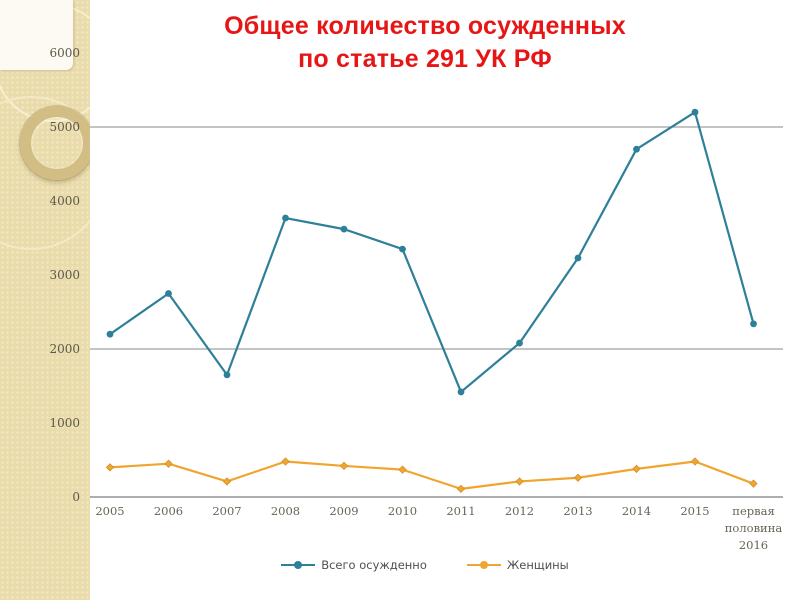  Describe the element at coordinates (64, 201) in the screenshot. I see `y-tick-label: 4000` at that location.